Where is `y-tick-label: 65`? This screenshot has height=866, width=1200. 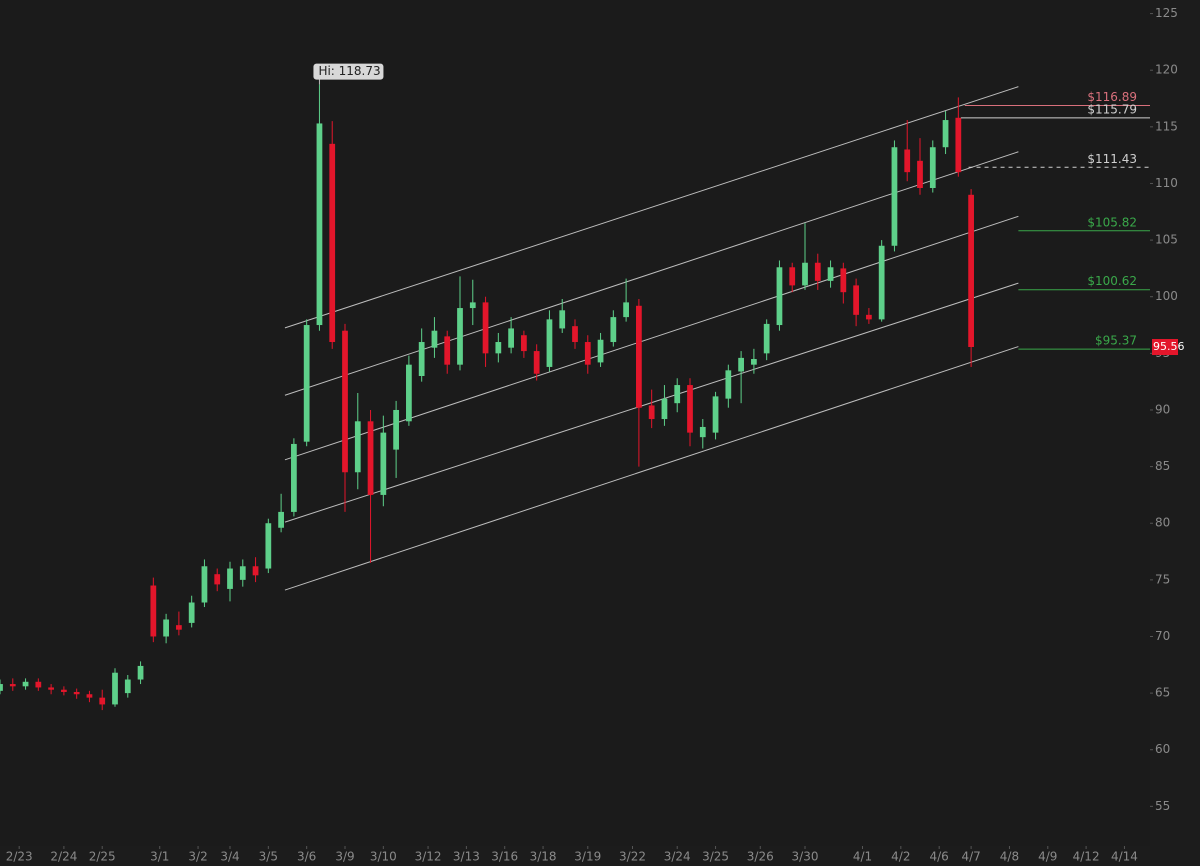 y-tick-label: 65 is located at coordinates (1162, 693).